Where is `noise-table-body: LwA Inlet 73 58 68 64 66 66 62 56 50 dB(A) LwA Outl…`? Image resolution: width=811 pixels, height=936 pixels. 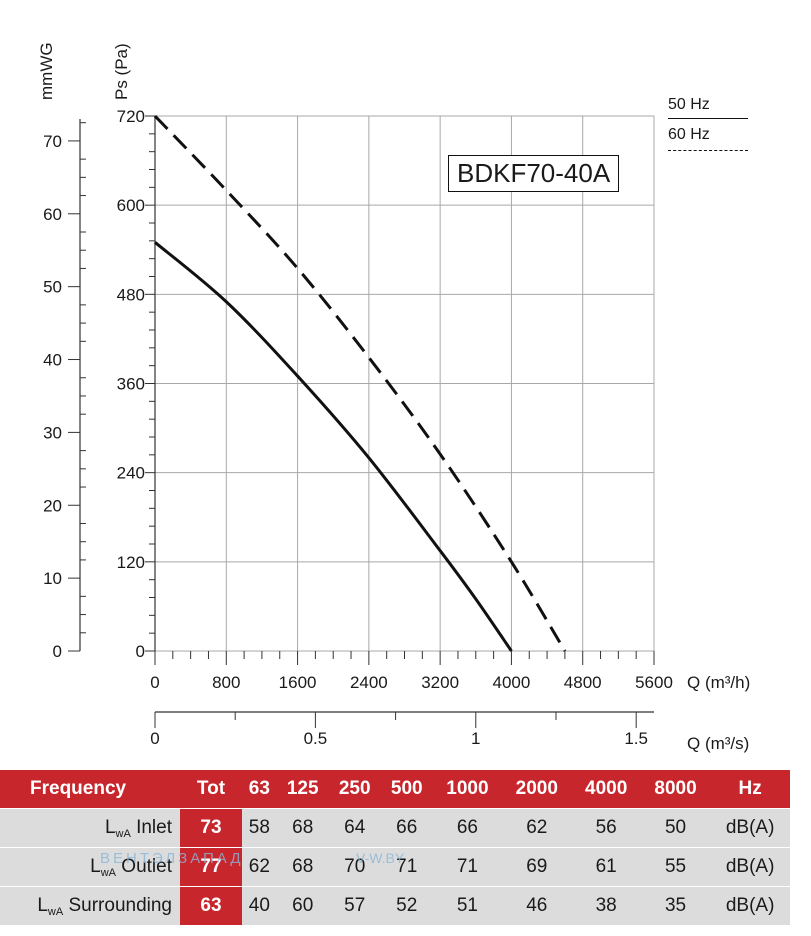 noise-table-body: LwA Inlet 73 58 68 64 66 66 62 56 50 dB(A) LwA Outl… is located at coordinates (395, 866).